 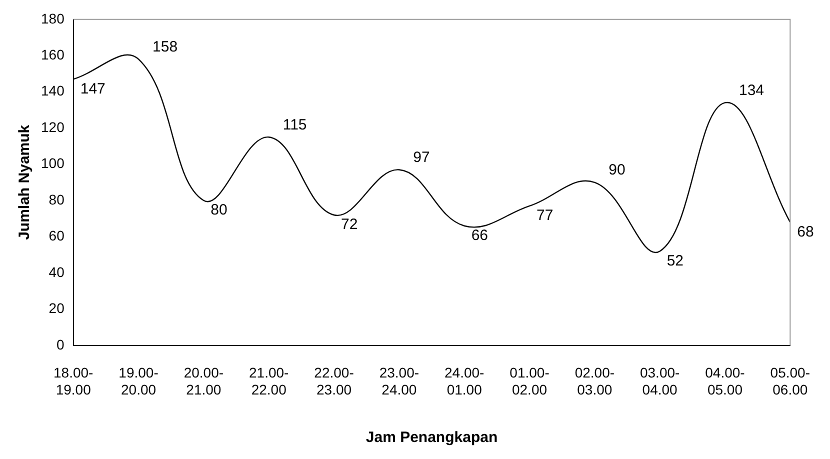 What do you see at coordinates (219, 210) in the screenshot?
I see `data-label: 80` at bounding box center [219, 210].